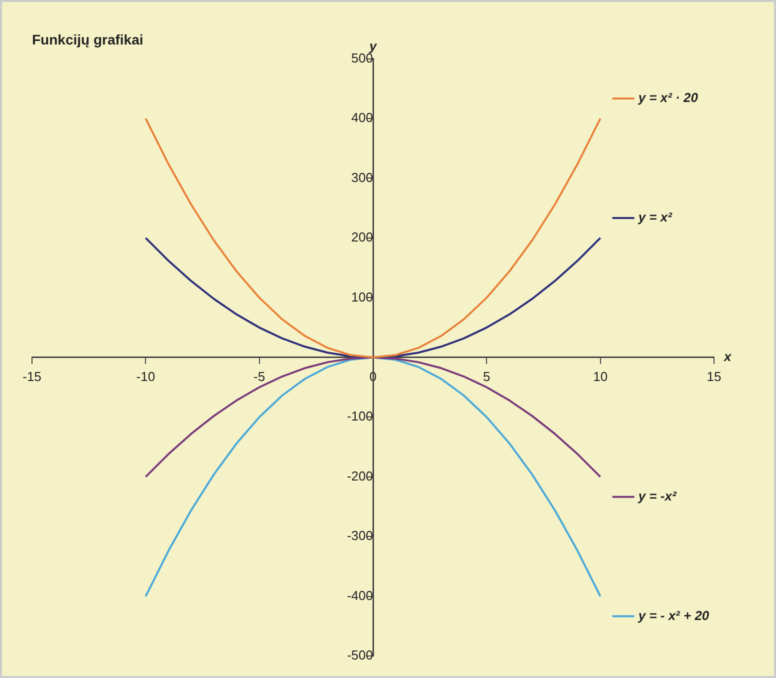 This screenshot has height=678, width=776. What do you see at coordinates (359, 655) in the screenshot?
I see `y-tick-label: -500` at bounding box center [359, 655].